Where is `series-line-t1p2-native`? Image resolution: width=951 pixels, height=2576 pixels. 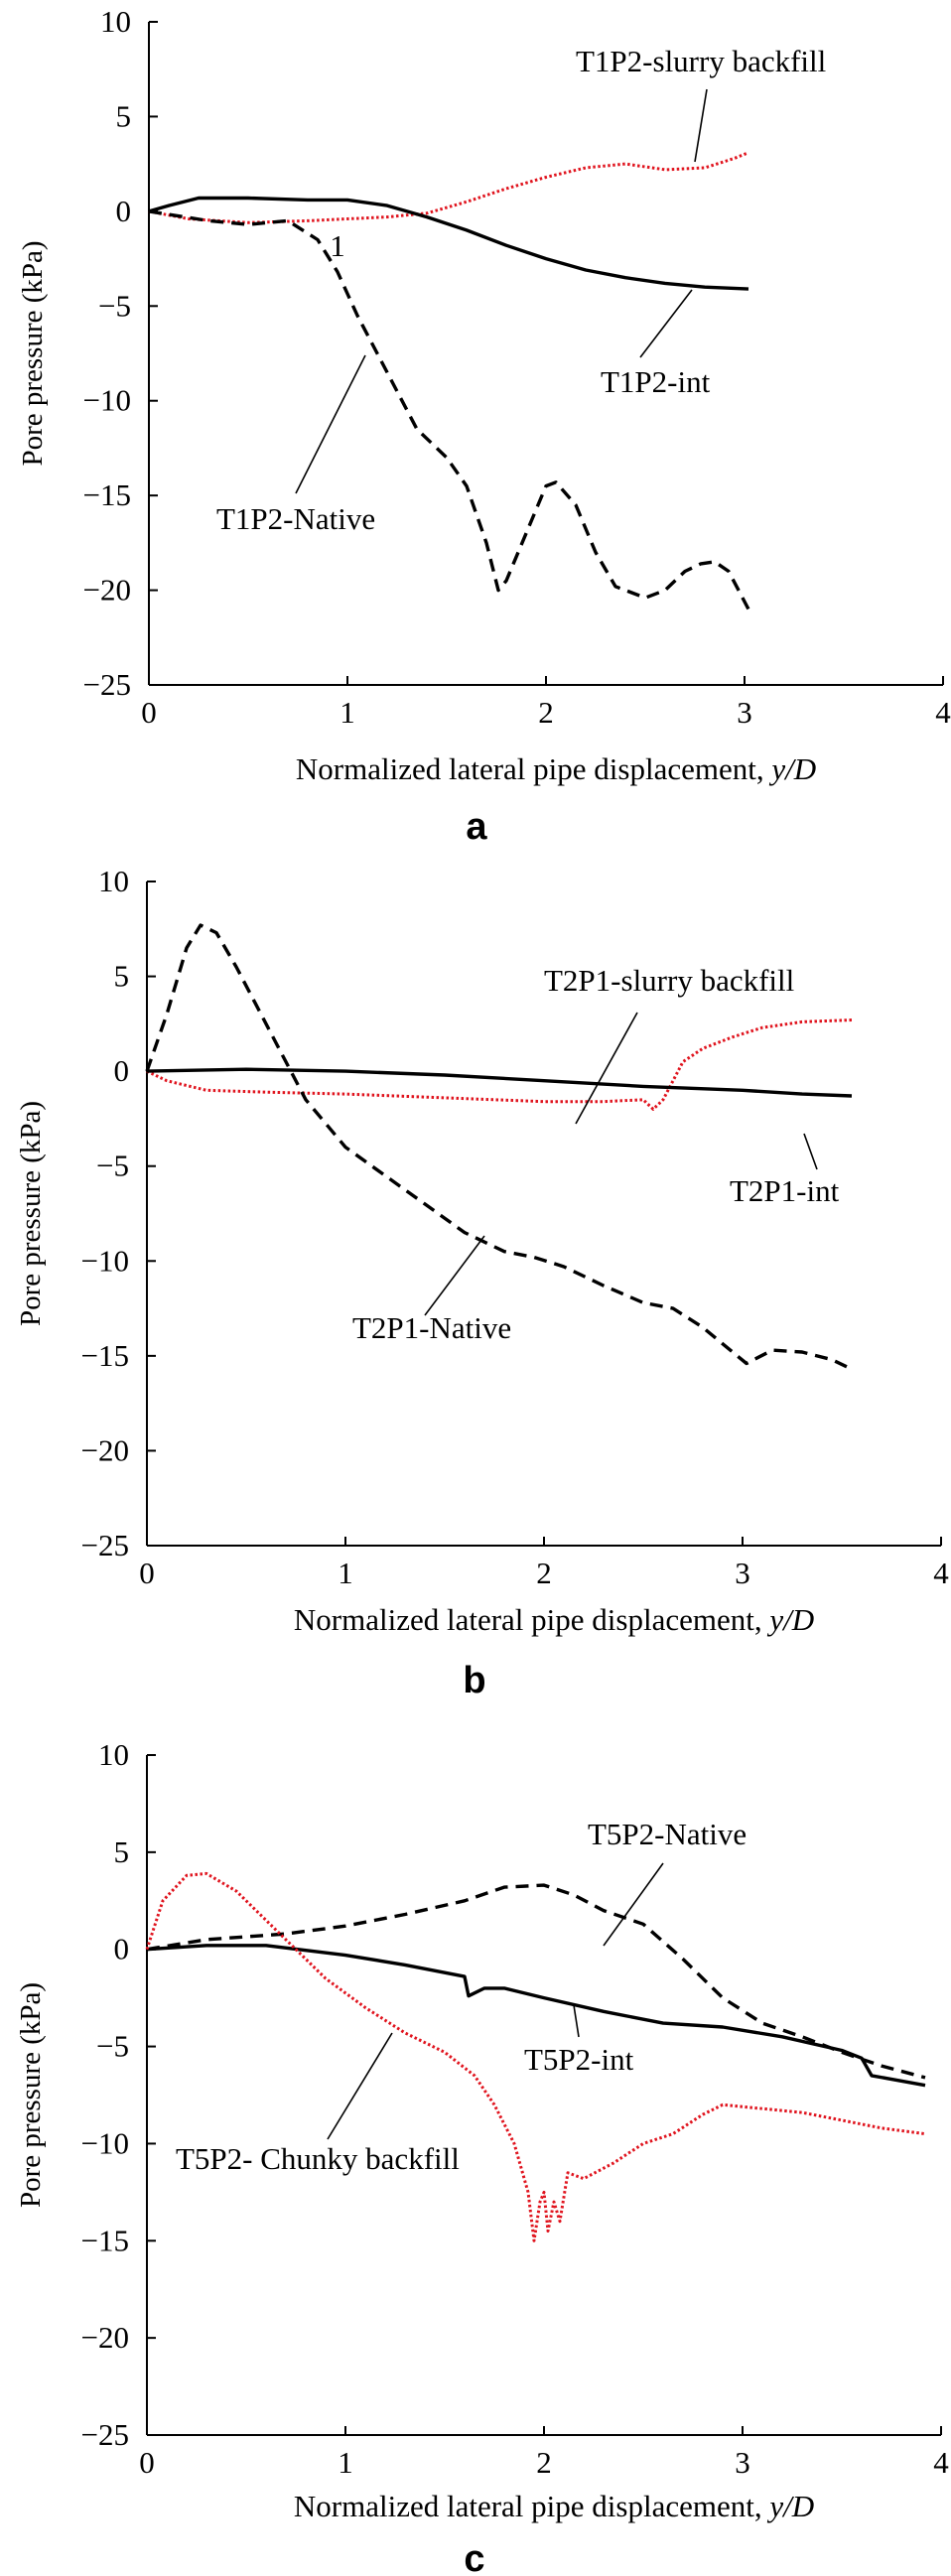
series-line-t1p2-native is located at coordinates (449, 409).